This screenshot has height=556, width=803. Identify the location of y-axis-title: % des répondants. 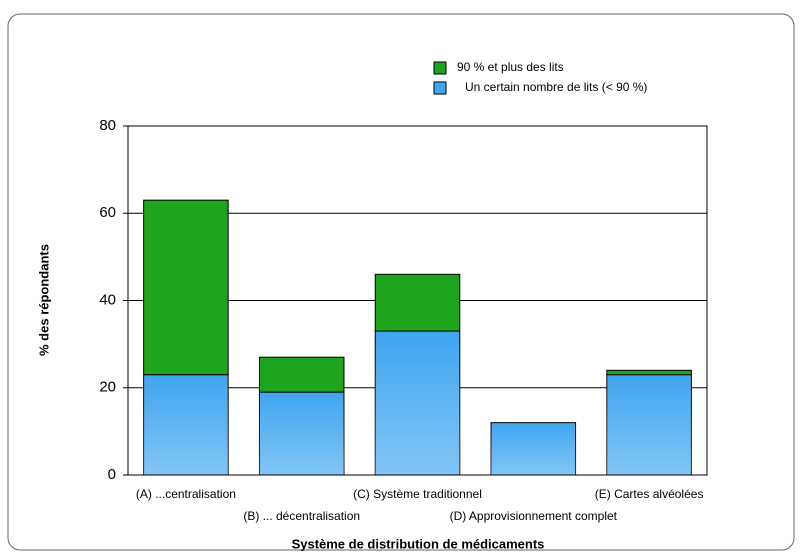
(43, 300).